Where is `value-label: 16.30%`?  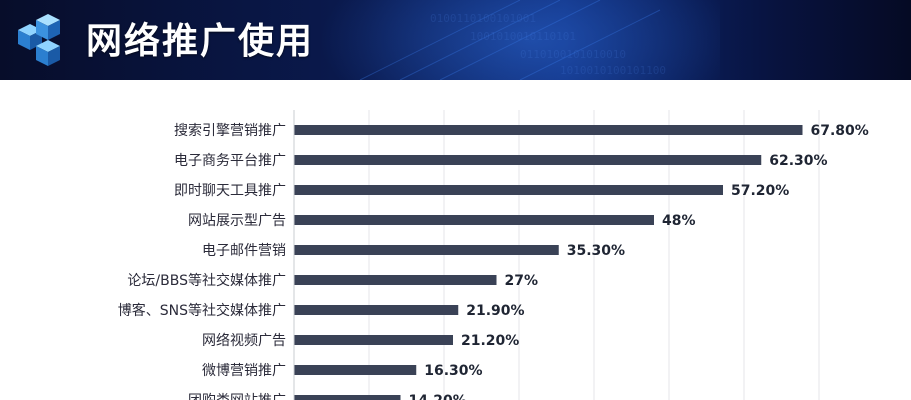
value-label: 16.30% is located at coordinates (453, 371).